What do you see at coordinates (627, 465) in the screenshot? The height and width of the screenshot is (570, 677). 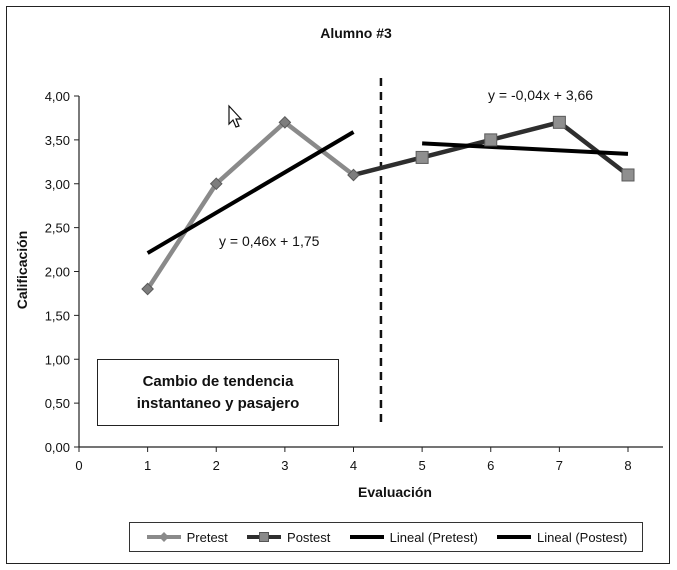 I see `x-tick-label: 8` at bounding box center [627, 465].